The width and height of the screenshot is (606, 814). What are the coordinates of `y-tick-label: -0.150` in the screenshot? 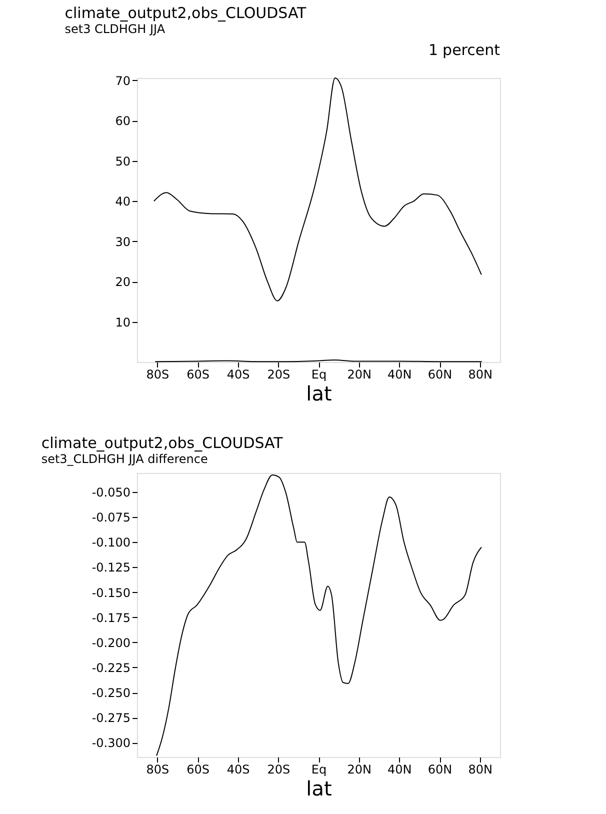 It's located at (111, 593).